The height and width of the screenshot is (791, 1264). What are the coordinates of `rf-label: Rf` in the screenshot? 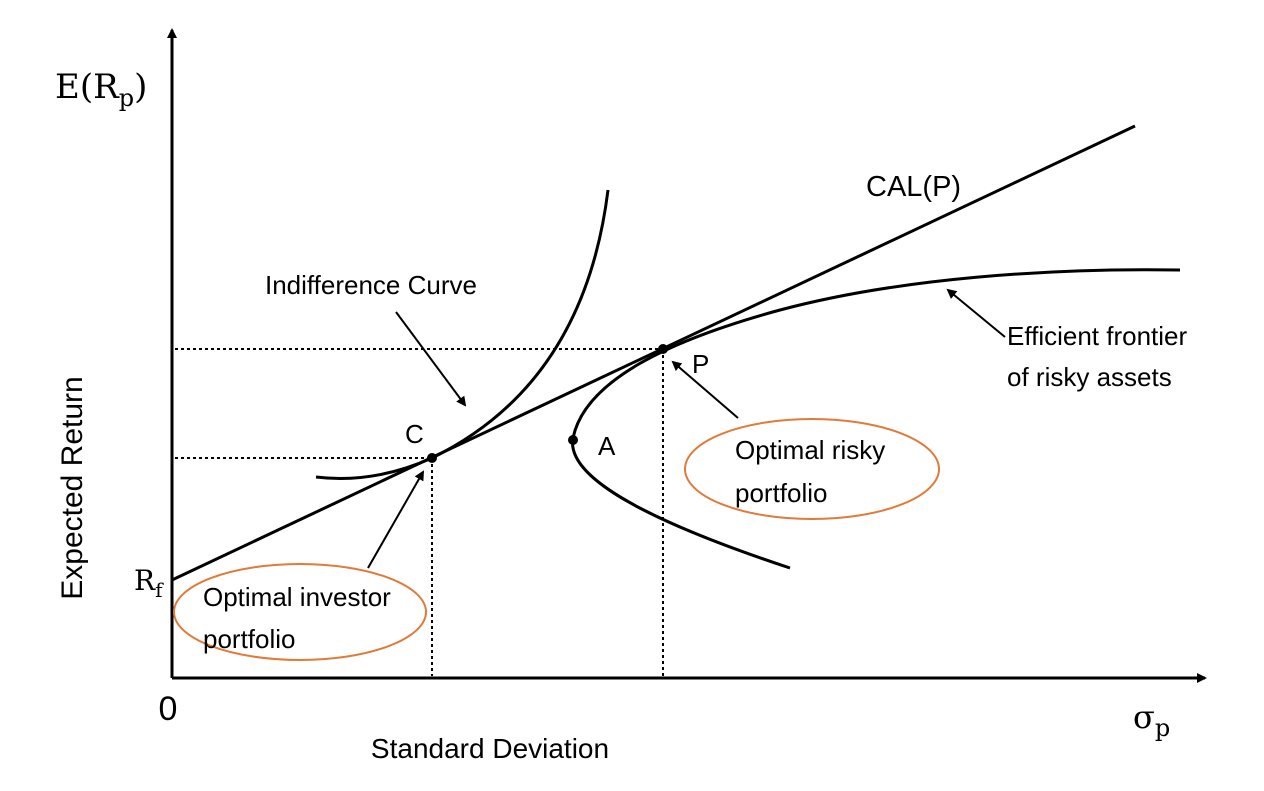 It's located at (149, 583).